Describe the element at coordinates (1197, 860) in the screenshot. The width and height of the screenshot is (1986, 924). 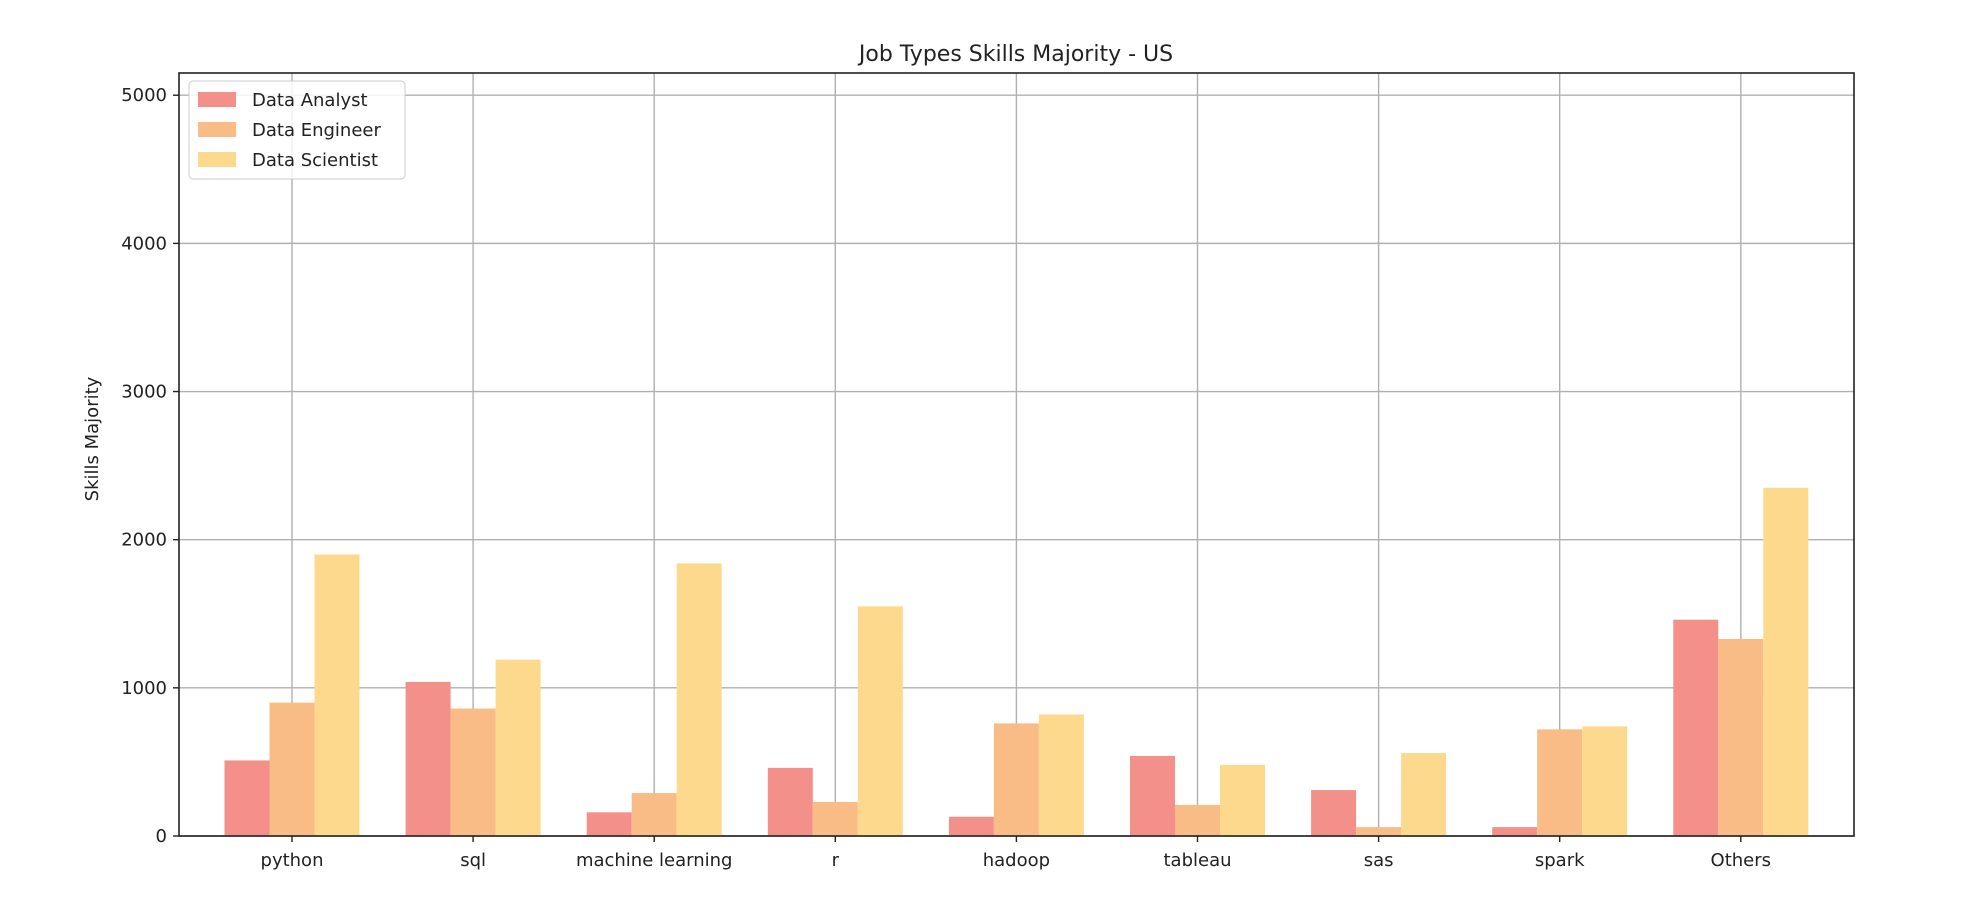
I see `x-tick-label: tableau` at that location.